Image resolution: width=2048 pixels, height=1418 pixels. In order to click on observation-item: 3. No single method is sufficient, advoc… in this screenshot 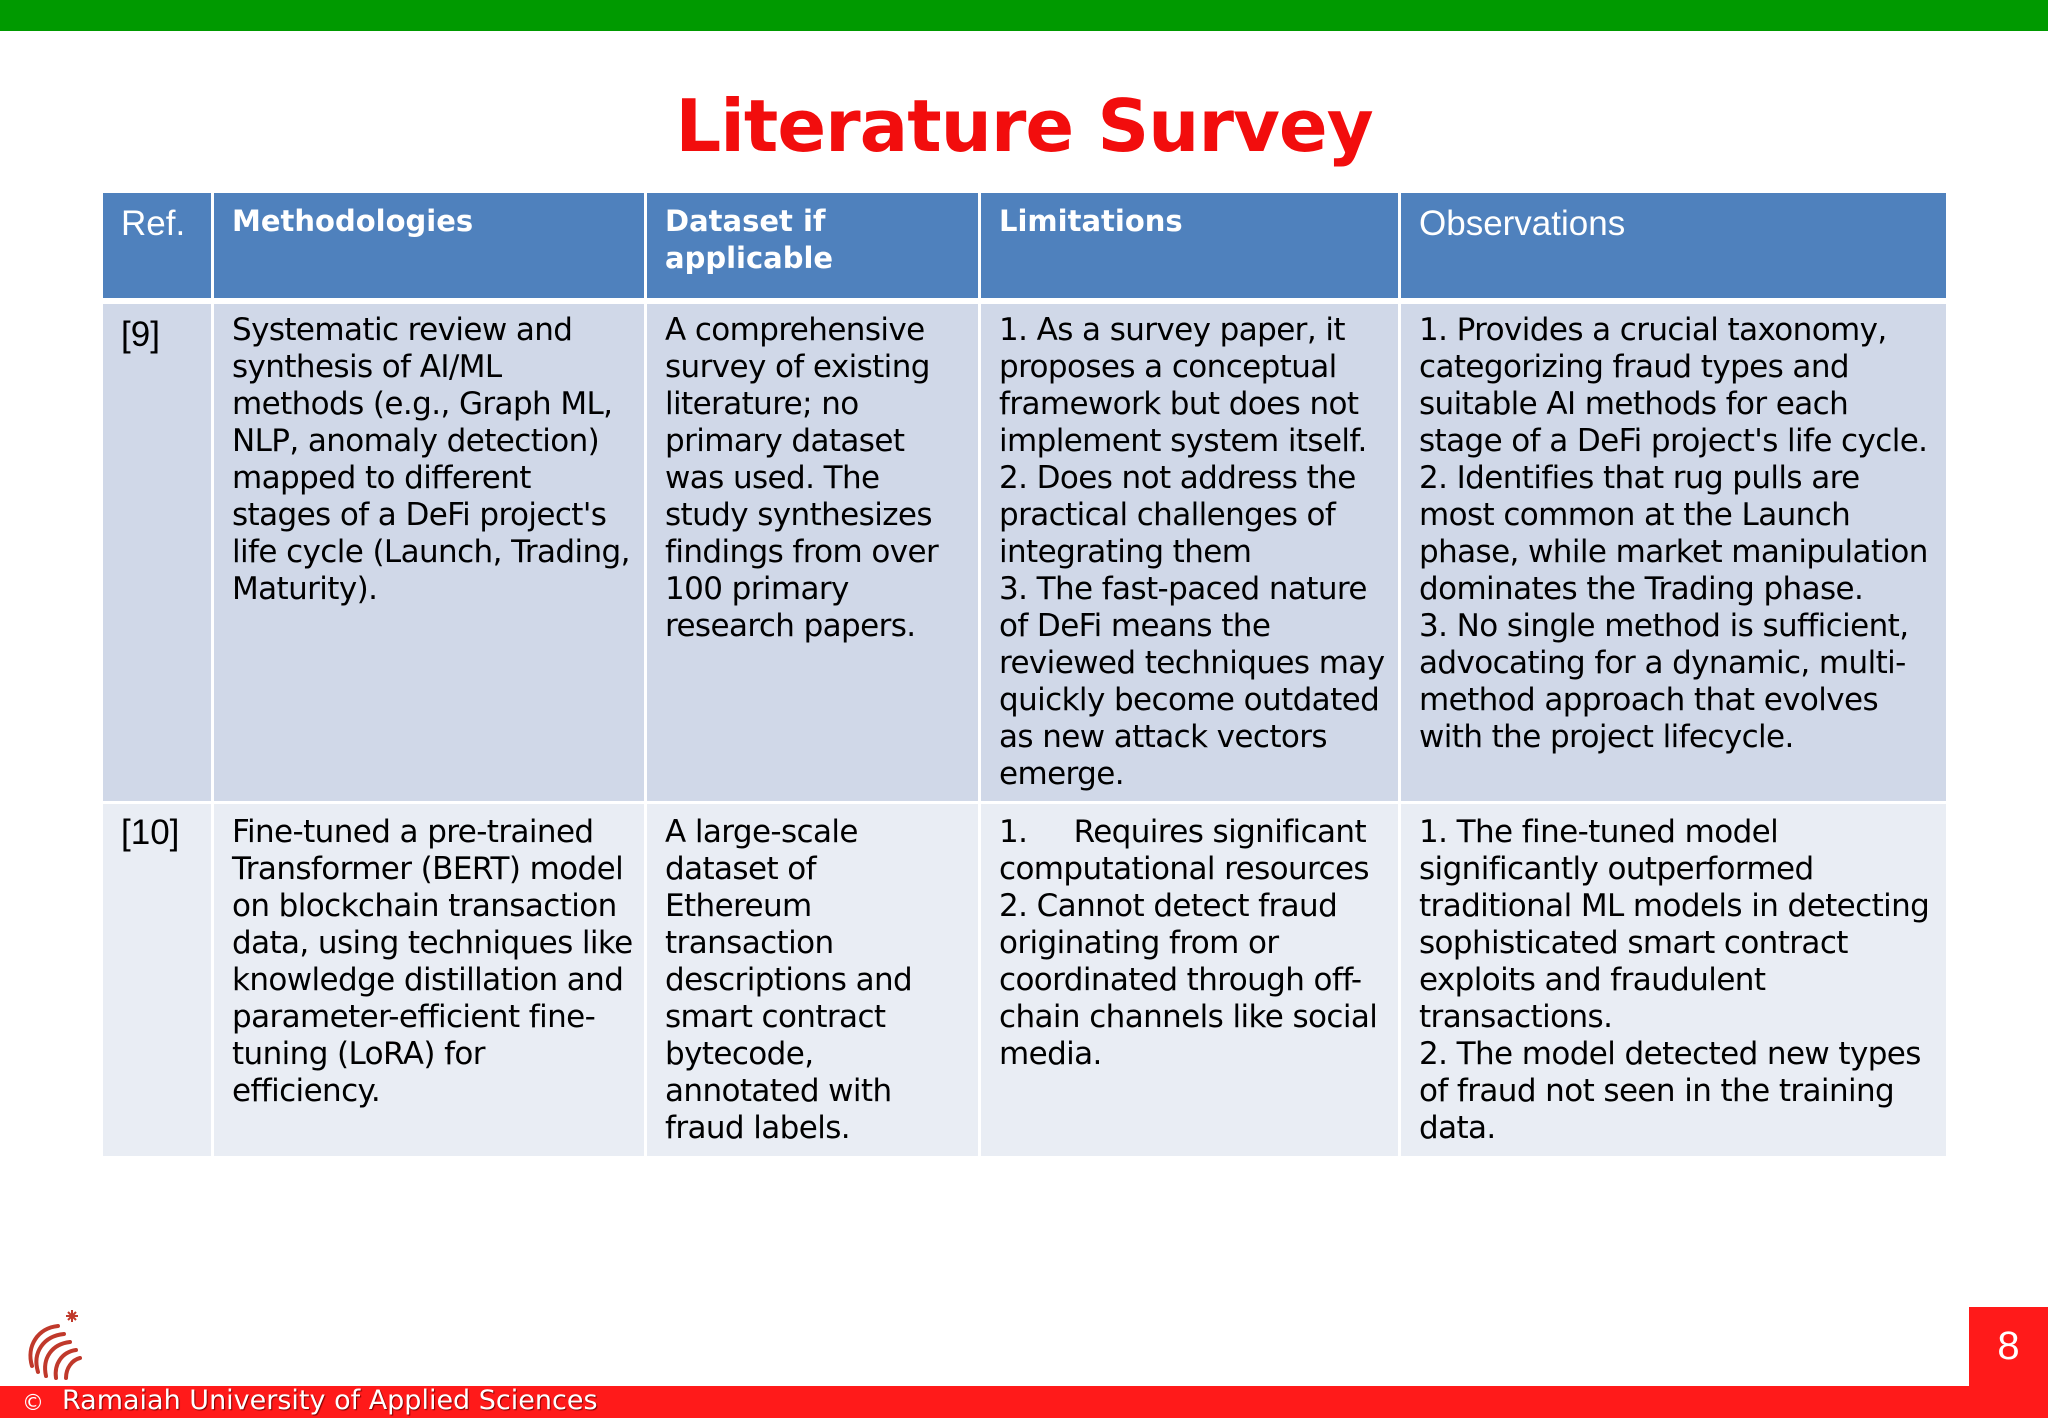, I will do `click(1668, 681)`.